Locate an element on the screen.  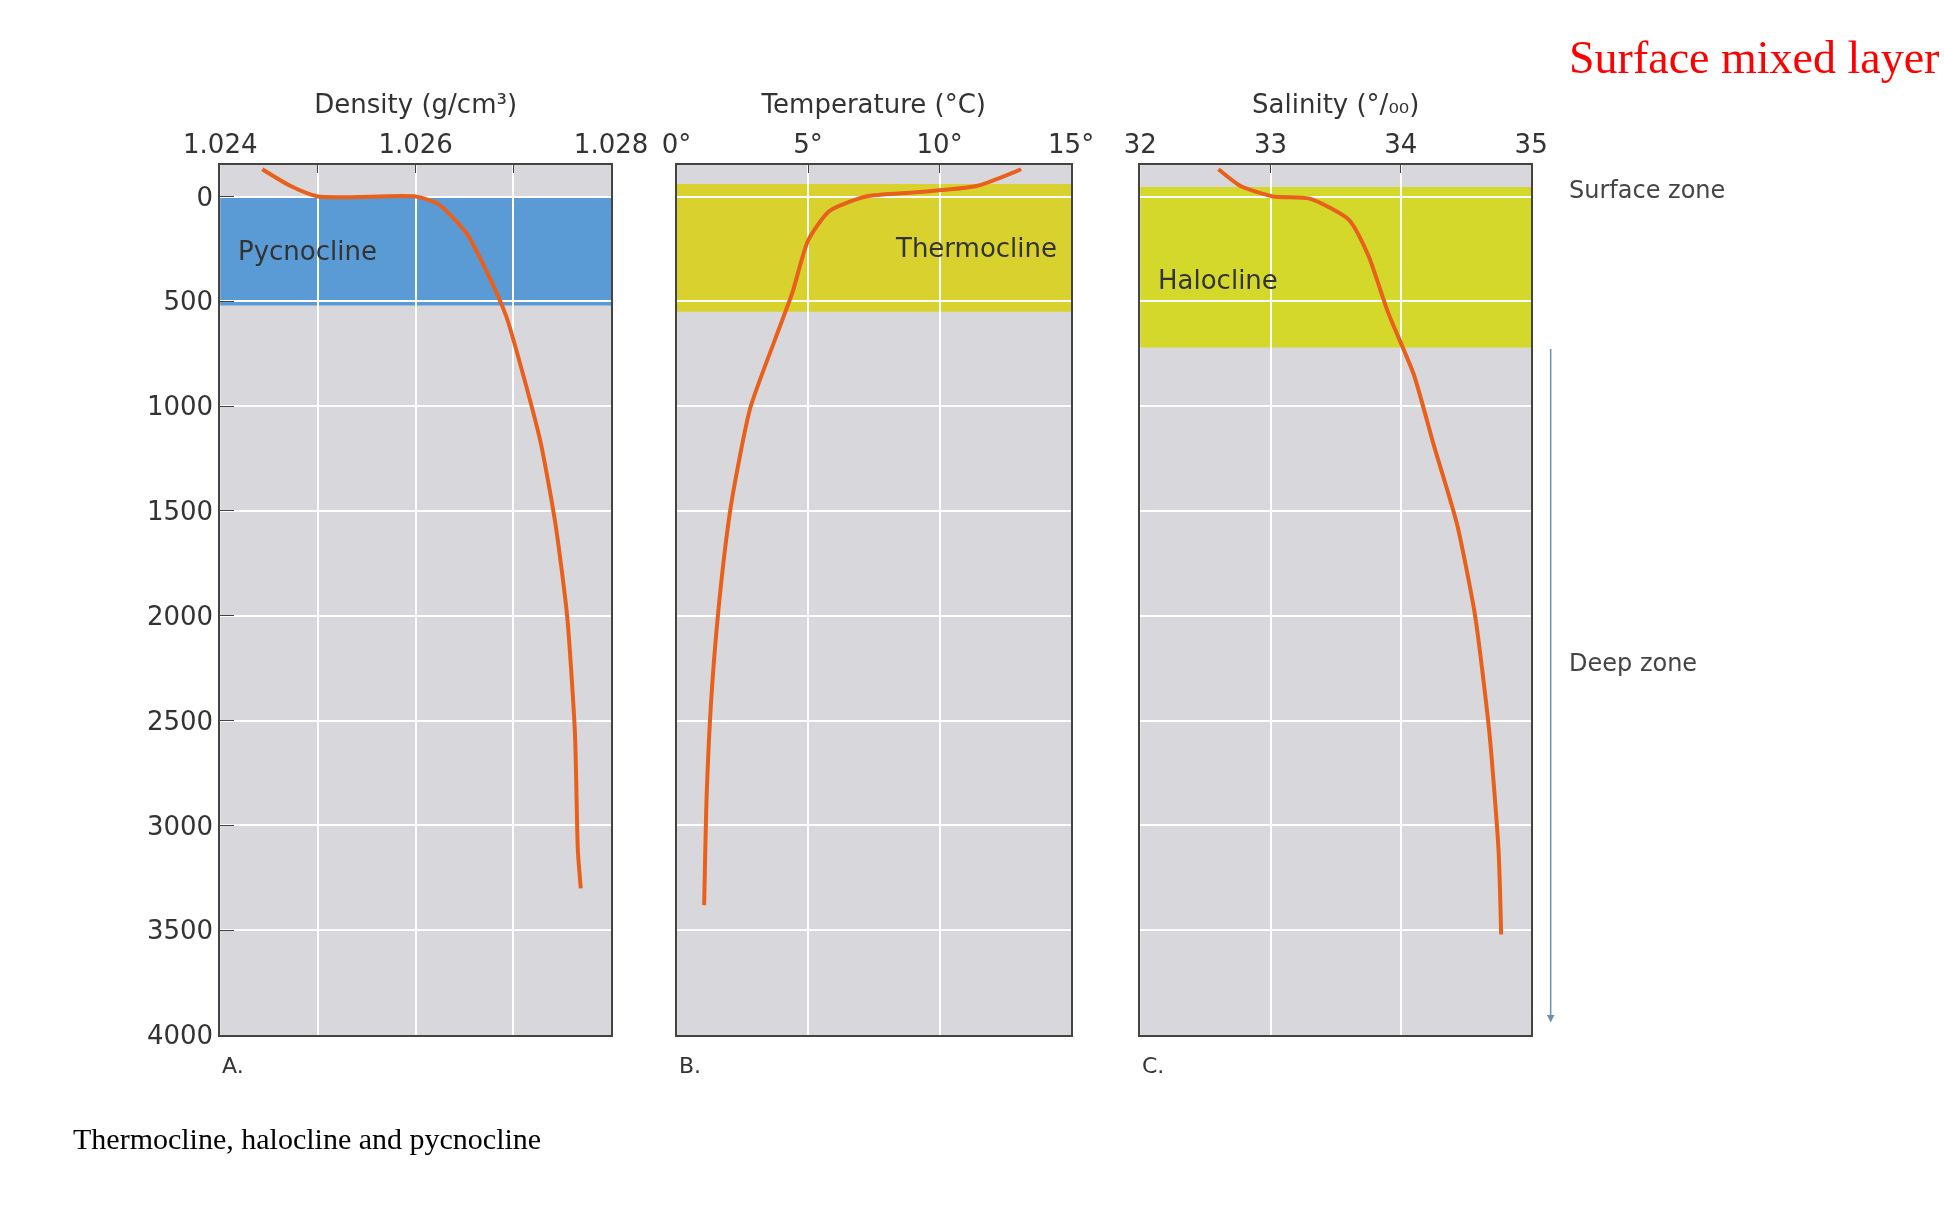
x-tick-label: 34 is located at coordinates (1401, 143).